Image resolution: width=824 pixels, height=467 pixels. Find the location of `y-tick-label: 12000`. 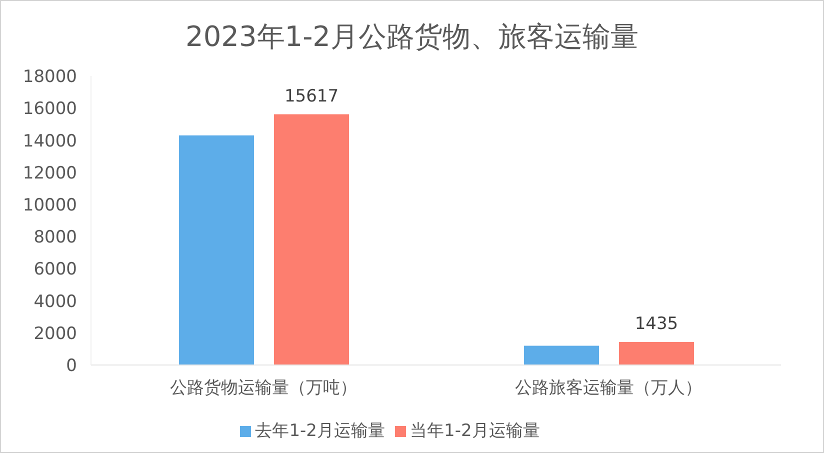

y-tick-label: 12000 is located at coordinates (49, 173).